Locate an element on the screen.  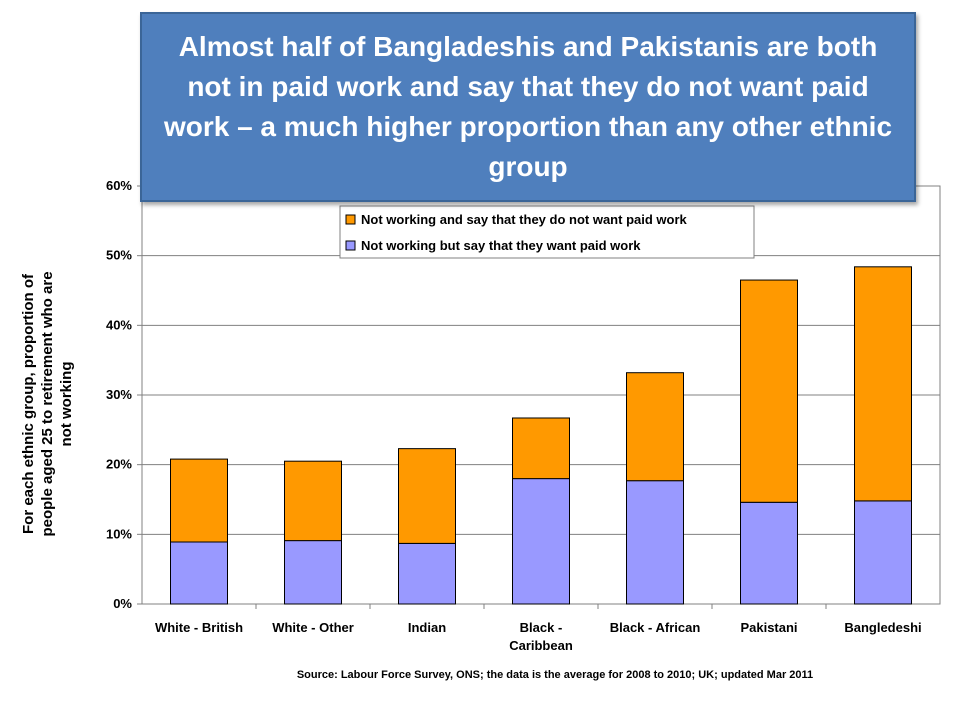
y-tick-label: 0% is located at coordinates (122, 603).